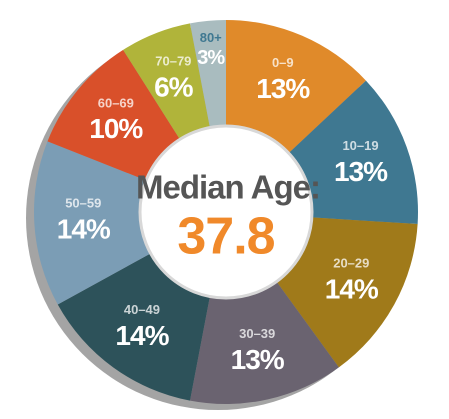 This screenshot has height=419, width=449. I want to click on center-title: Median Age:, so click(228, 187).